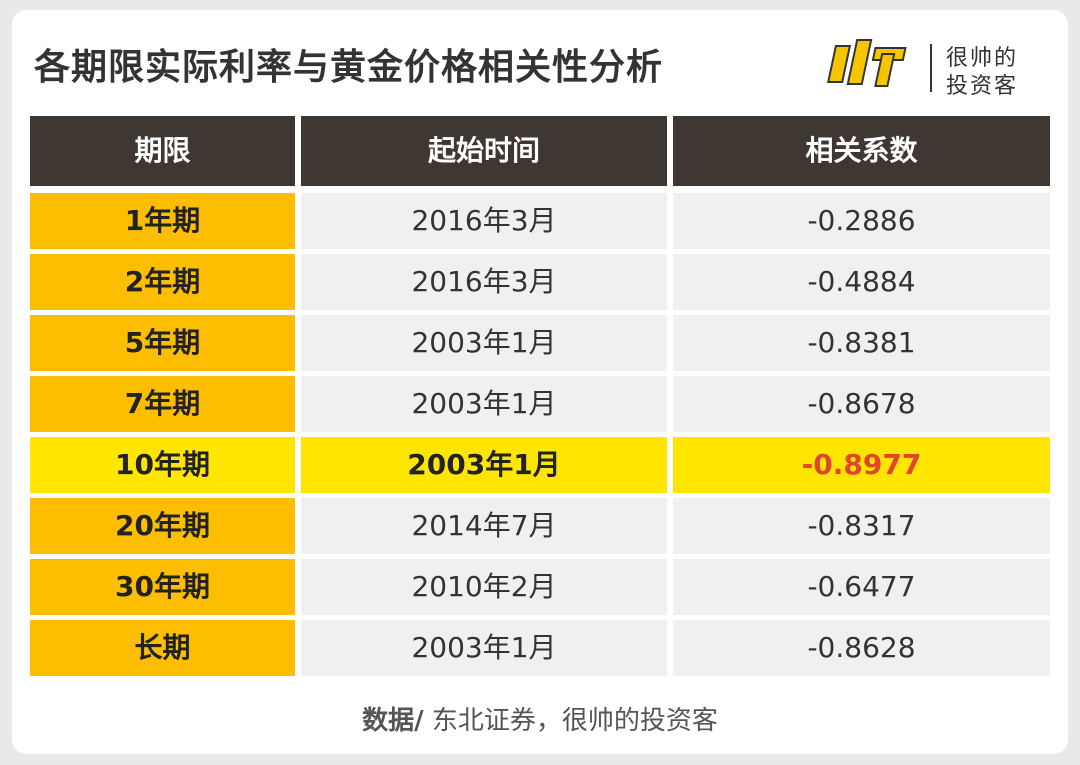 Image resolution: width=1080 pixels, height=765 pixels. I want to click on brand-divider, so click(931, 68).